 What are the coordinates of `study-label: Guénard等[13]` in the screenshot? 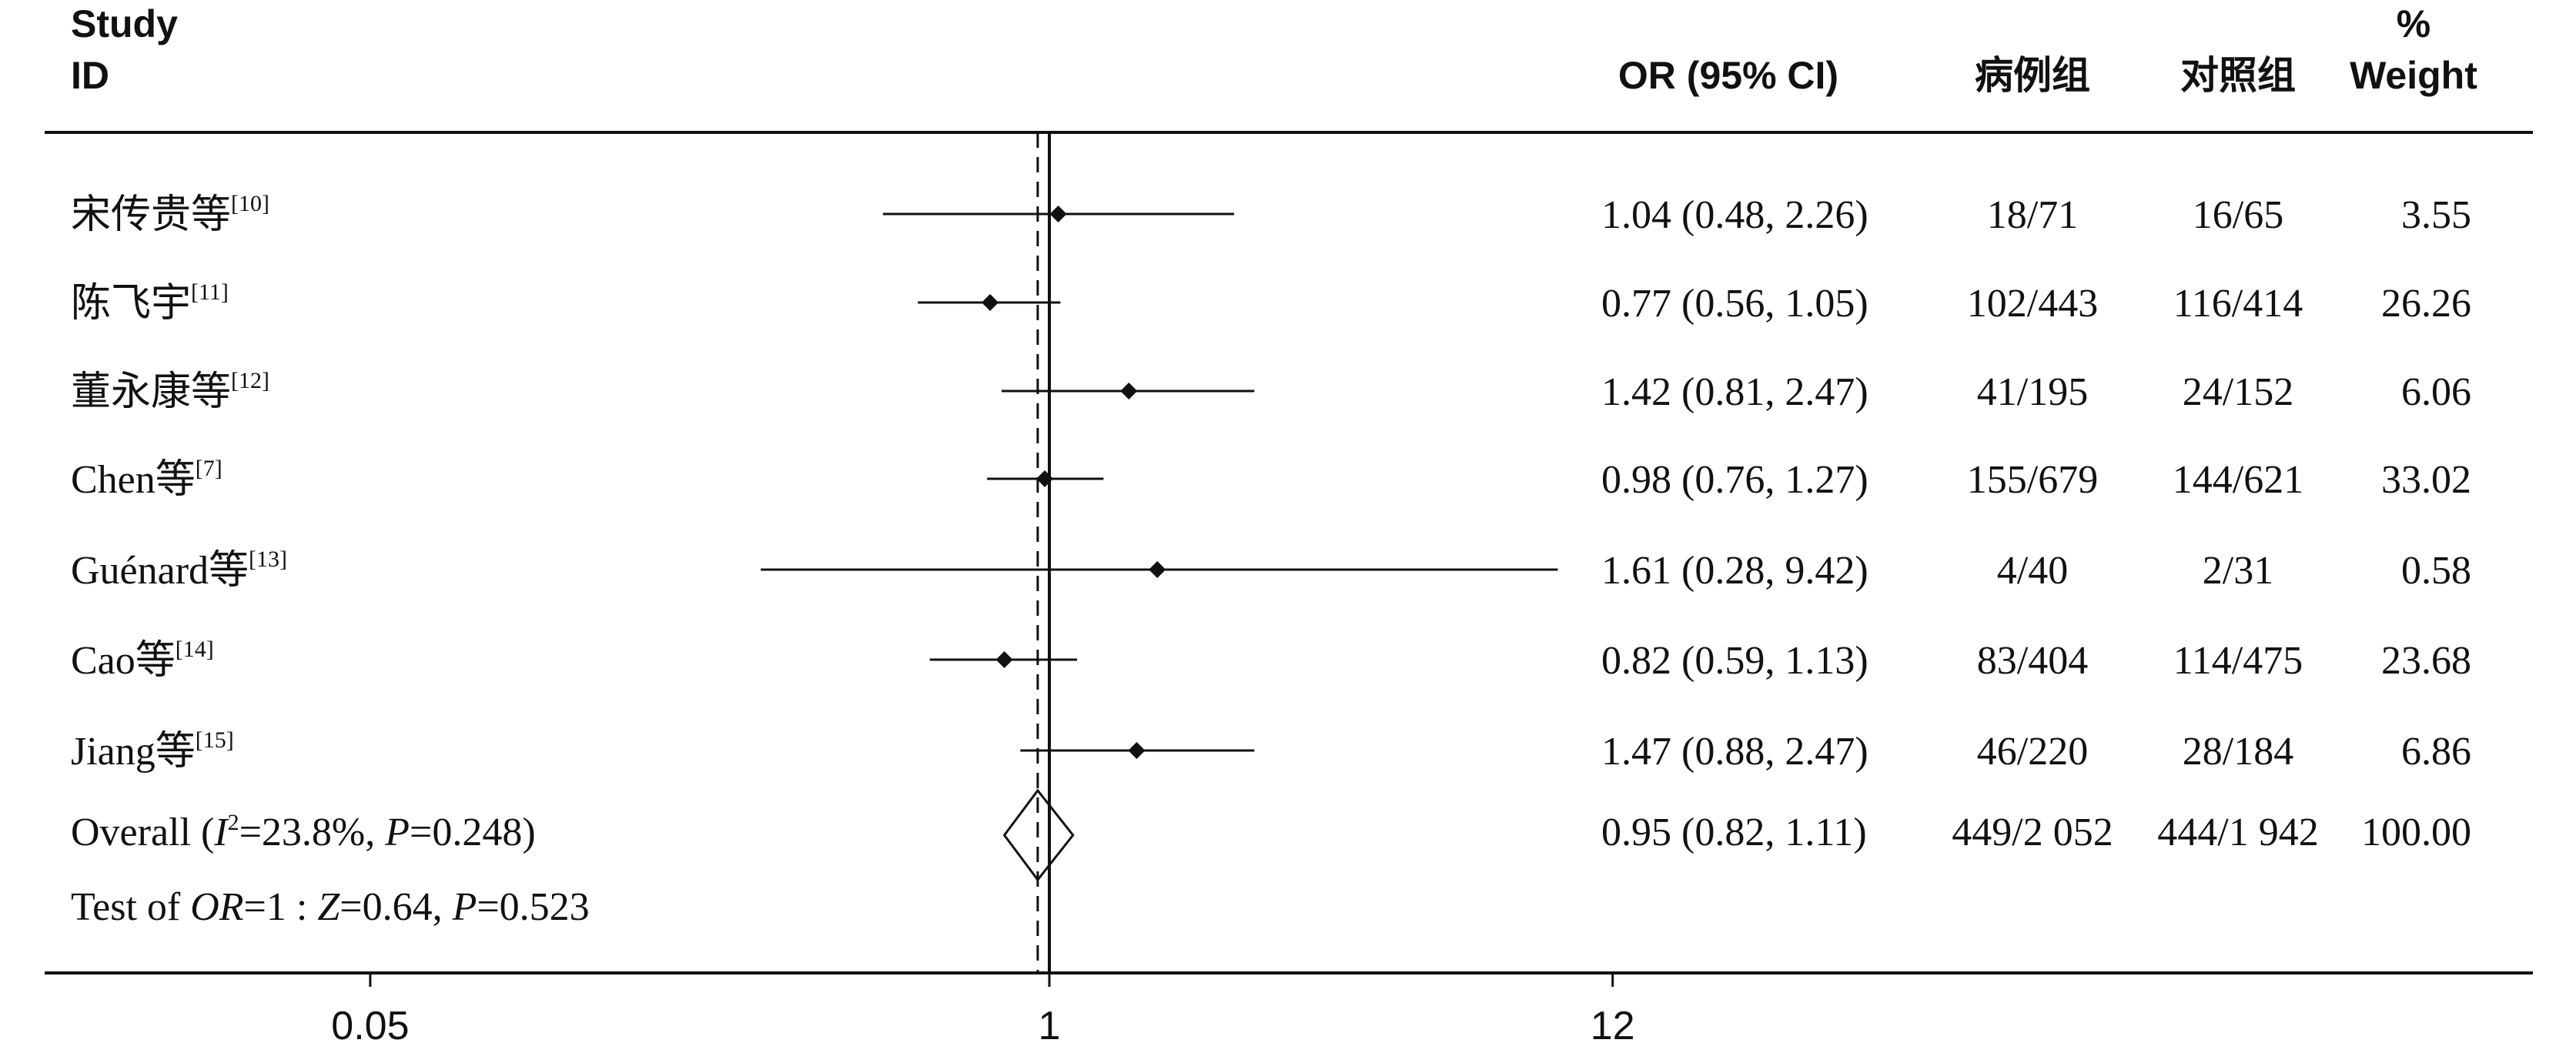 It's located at (179, 570).